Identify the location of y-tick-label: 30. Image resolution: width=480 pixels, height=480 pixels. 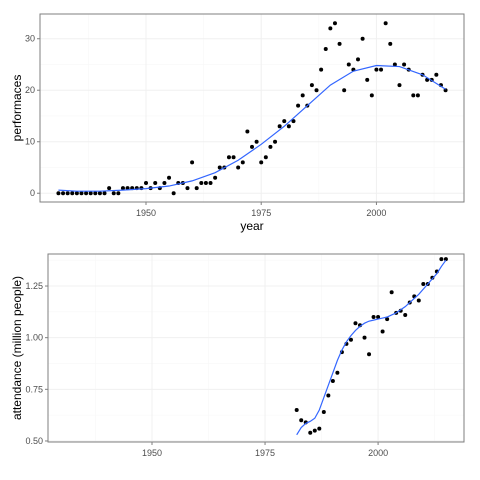
(30, 39).